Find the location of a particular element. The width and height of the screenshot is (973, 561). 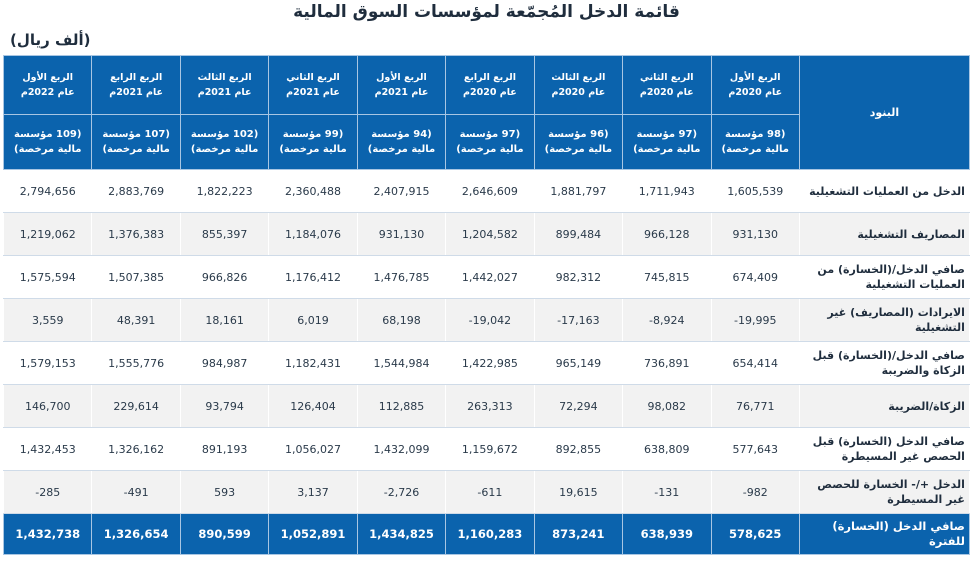

institution-count: (96 مؤسسة مالية مرخصة) is located at coordinates (578, 142).